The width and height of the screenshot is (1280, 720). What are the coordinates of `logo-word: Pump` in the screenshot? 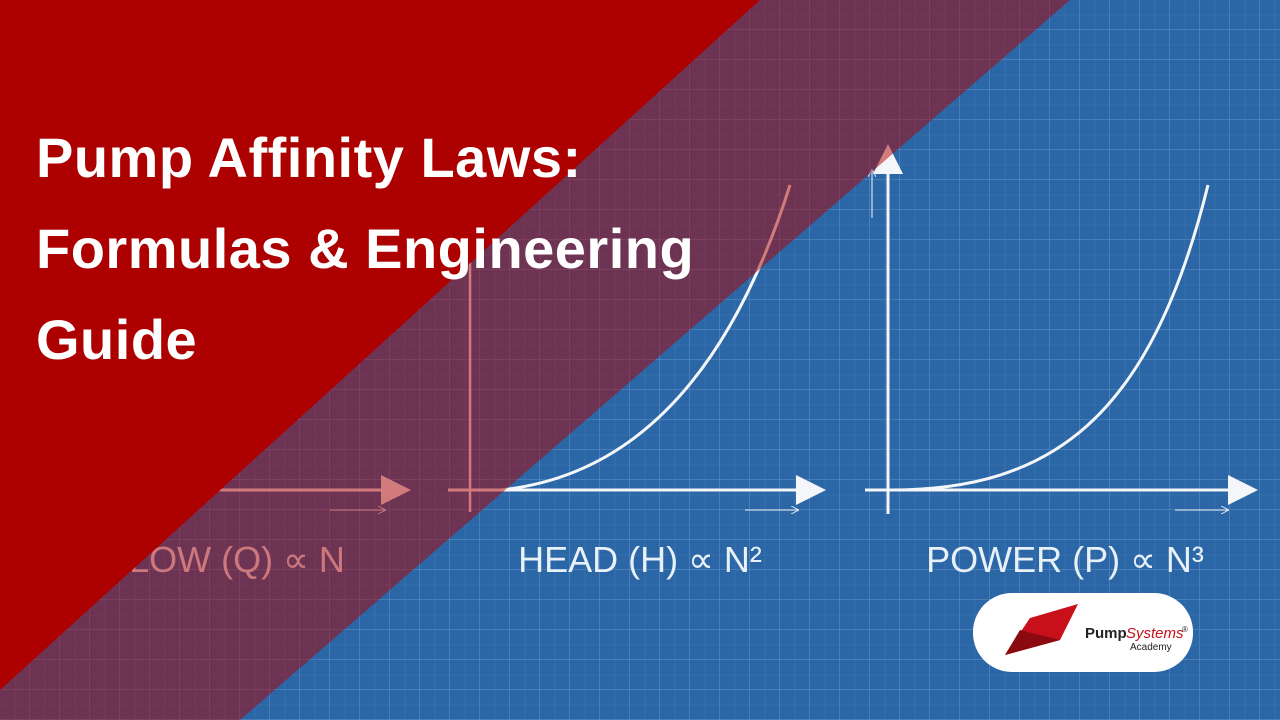 It's located at (1106, 633).